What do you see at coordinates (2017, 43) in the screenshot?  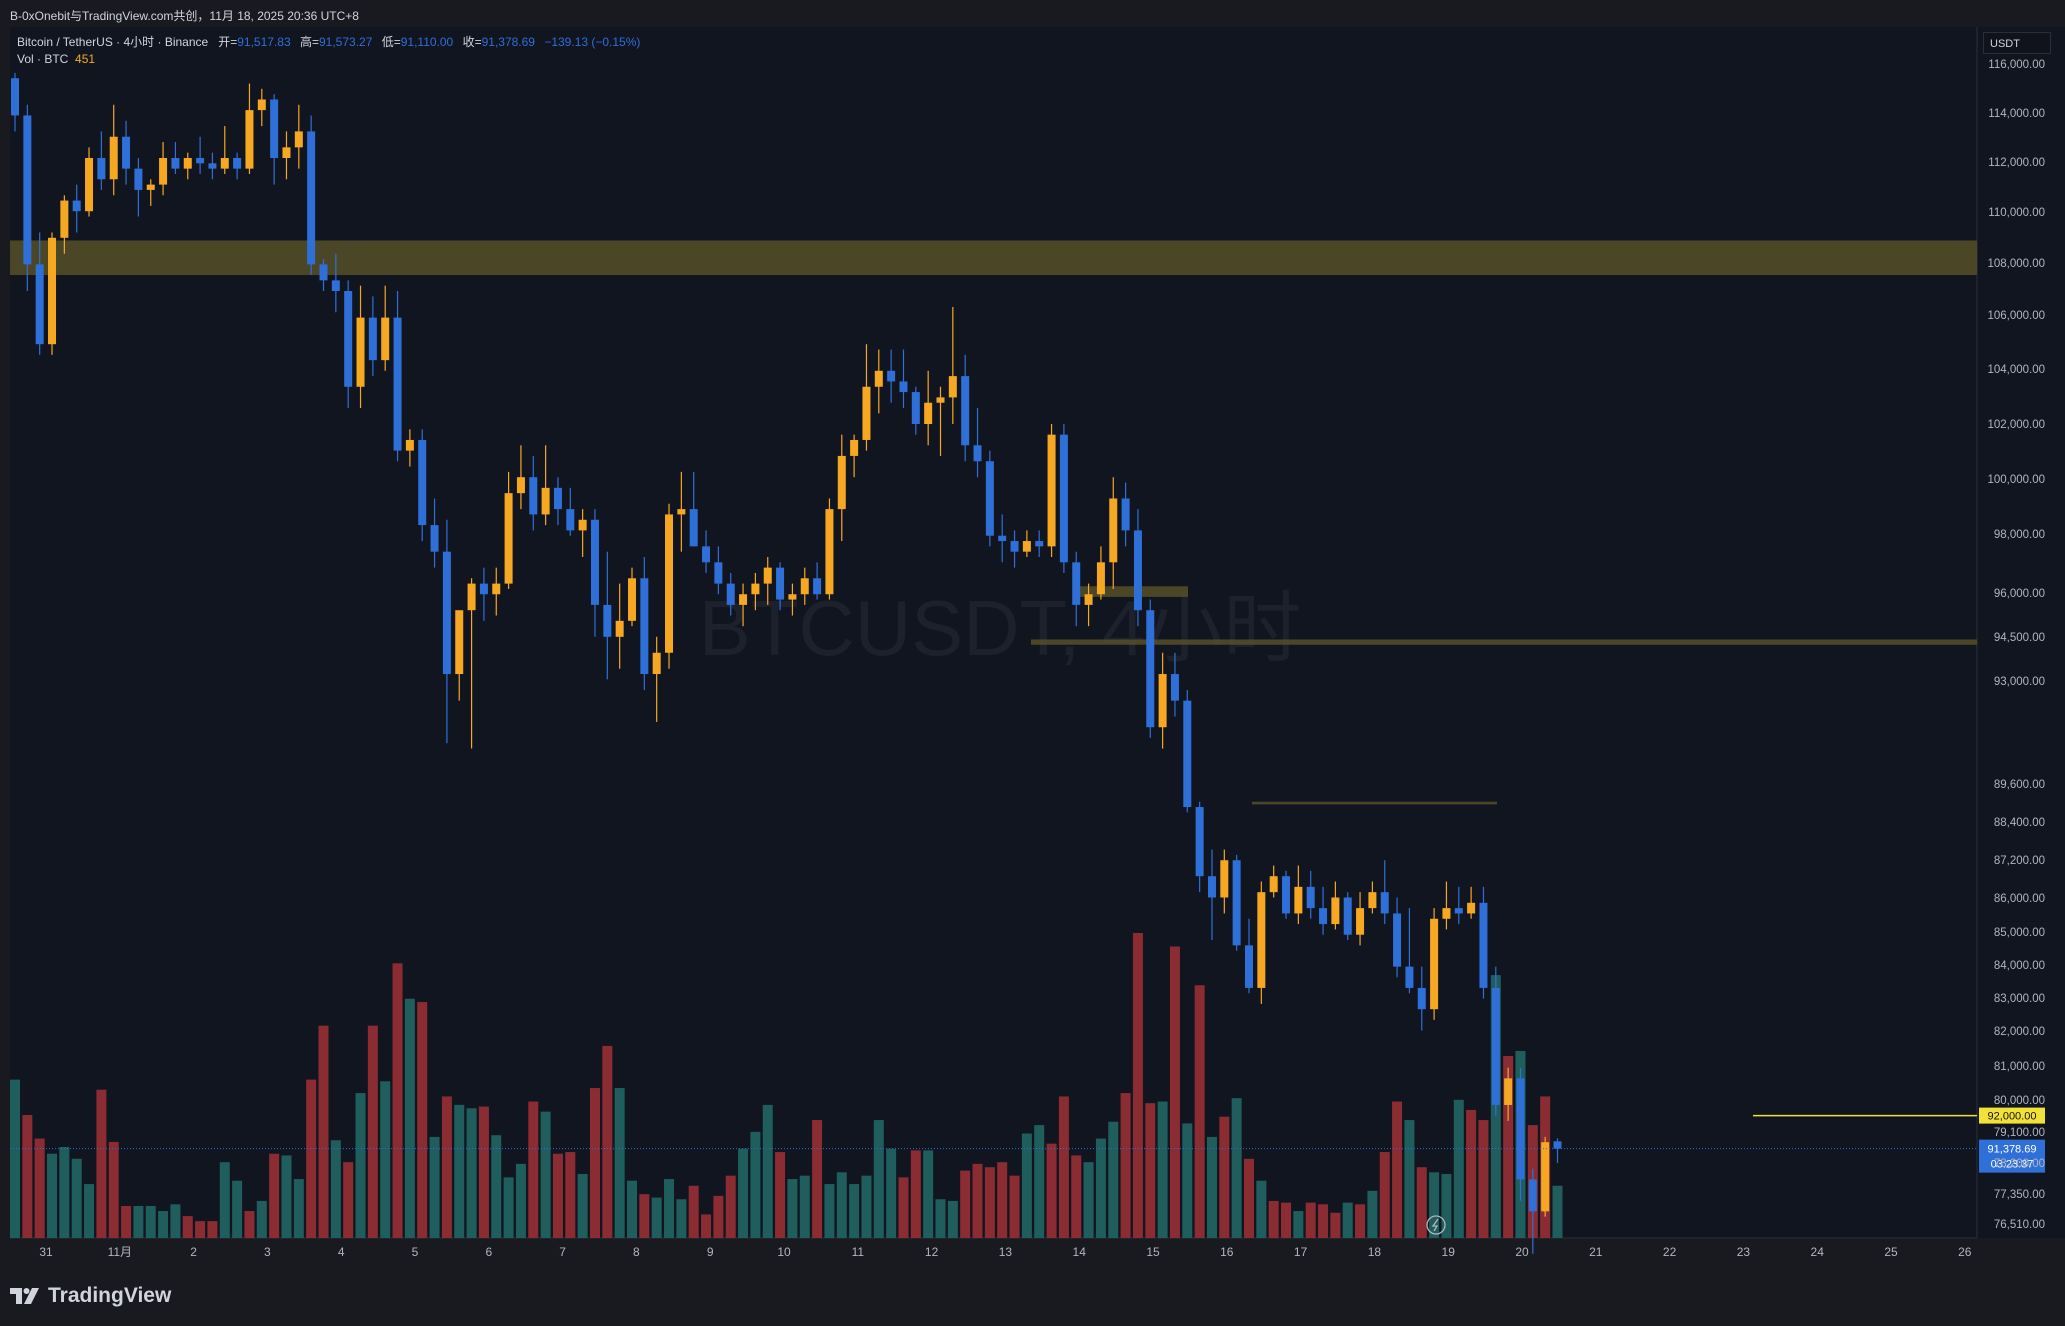 I see `quote-currency-button: USDT` at bounding box center [2017, 43].